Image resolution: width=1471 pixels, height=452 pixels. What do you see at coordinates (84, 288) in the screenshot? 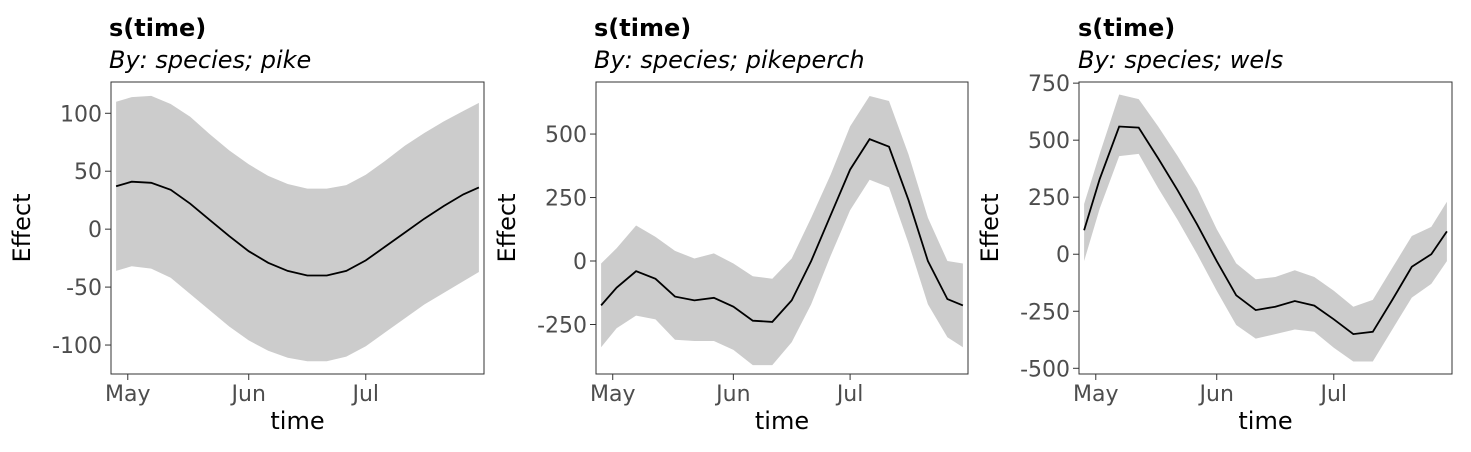
I see `y-tick-label: -50` at bounding box center [84, 288].